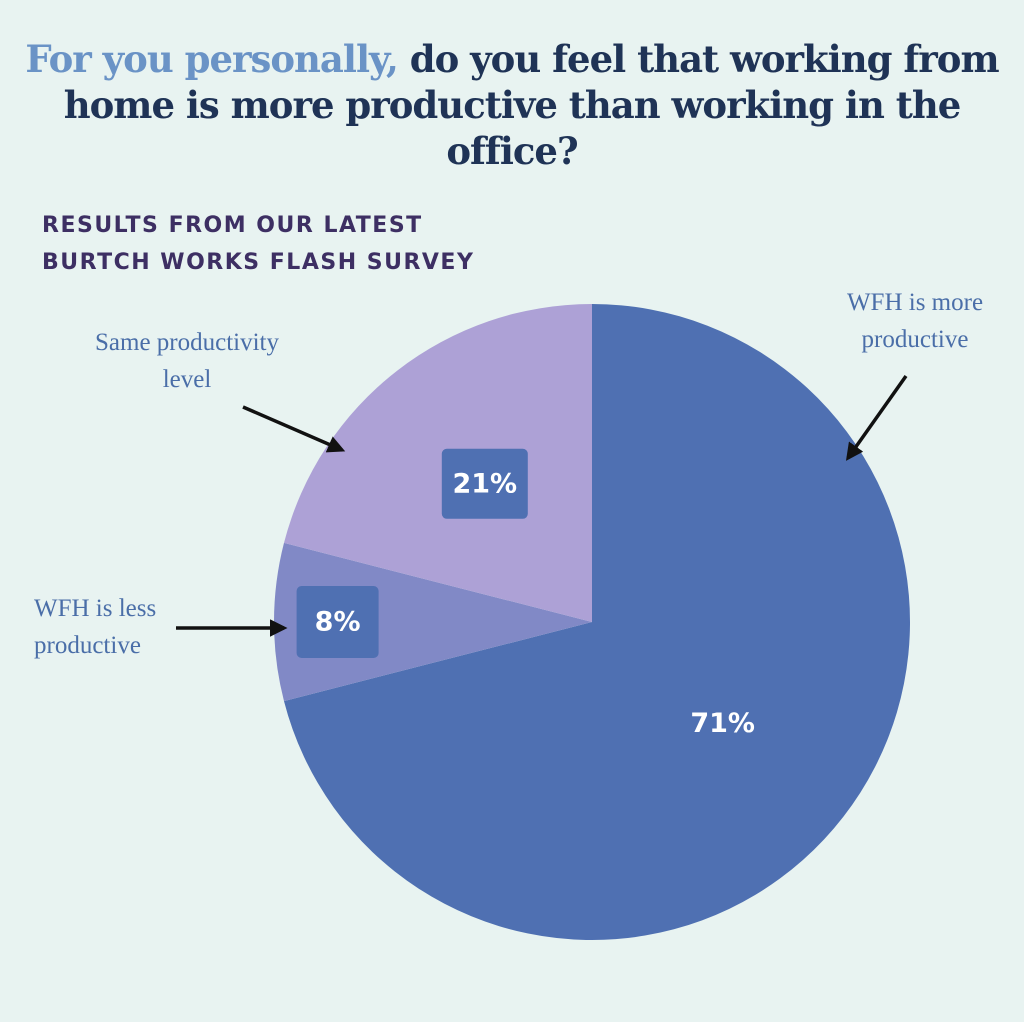  I want to click on callout-same-productivity: Same productivity level, so click(187, 361).